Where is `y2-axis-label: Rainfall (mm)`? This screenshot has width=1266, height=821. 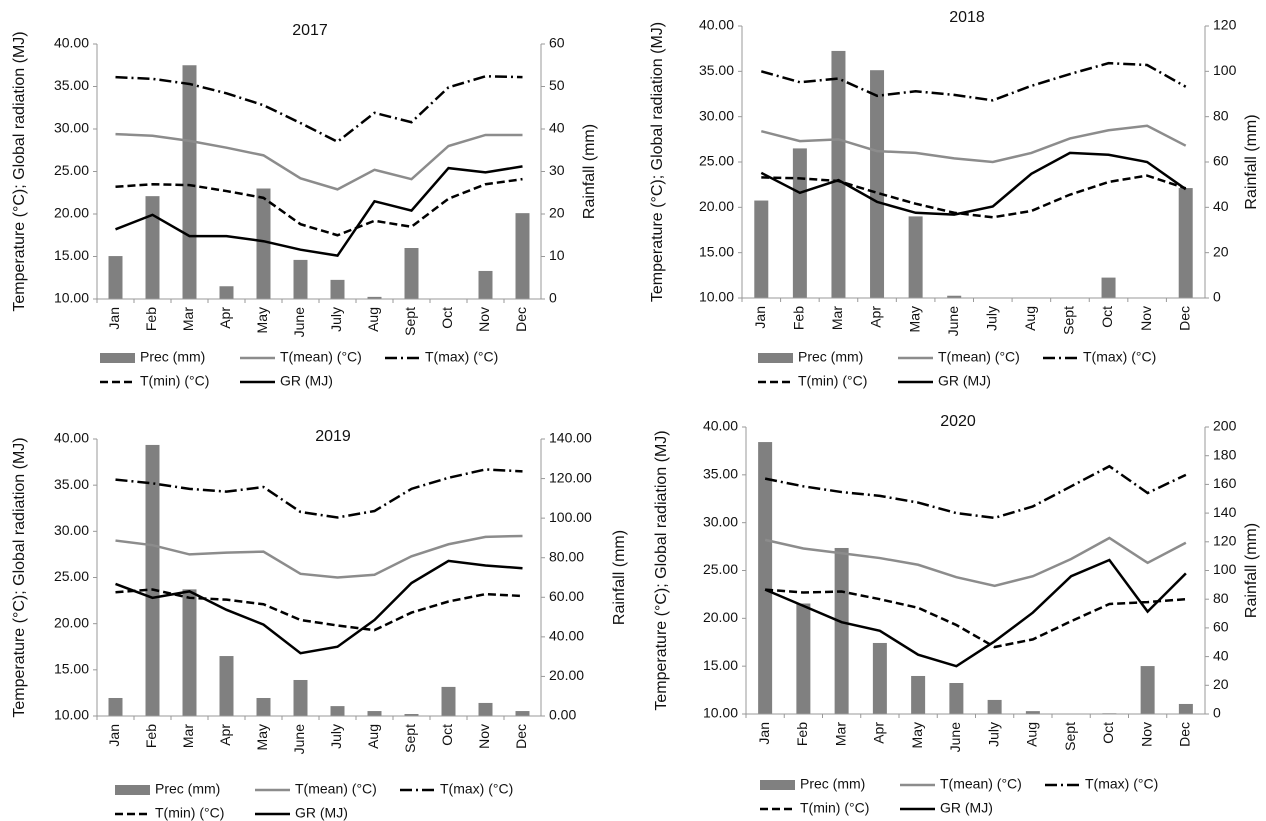
y2-axis-label: Rainfall (mm) is located at coordinates (589, 171).